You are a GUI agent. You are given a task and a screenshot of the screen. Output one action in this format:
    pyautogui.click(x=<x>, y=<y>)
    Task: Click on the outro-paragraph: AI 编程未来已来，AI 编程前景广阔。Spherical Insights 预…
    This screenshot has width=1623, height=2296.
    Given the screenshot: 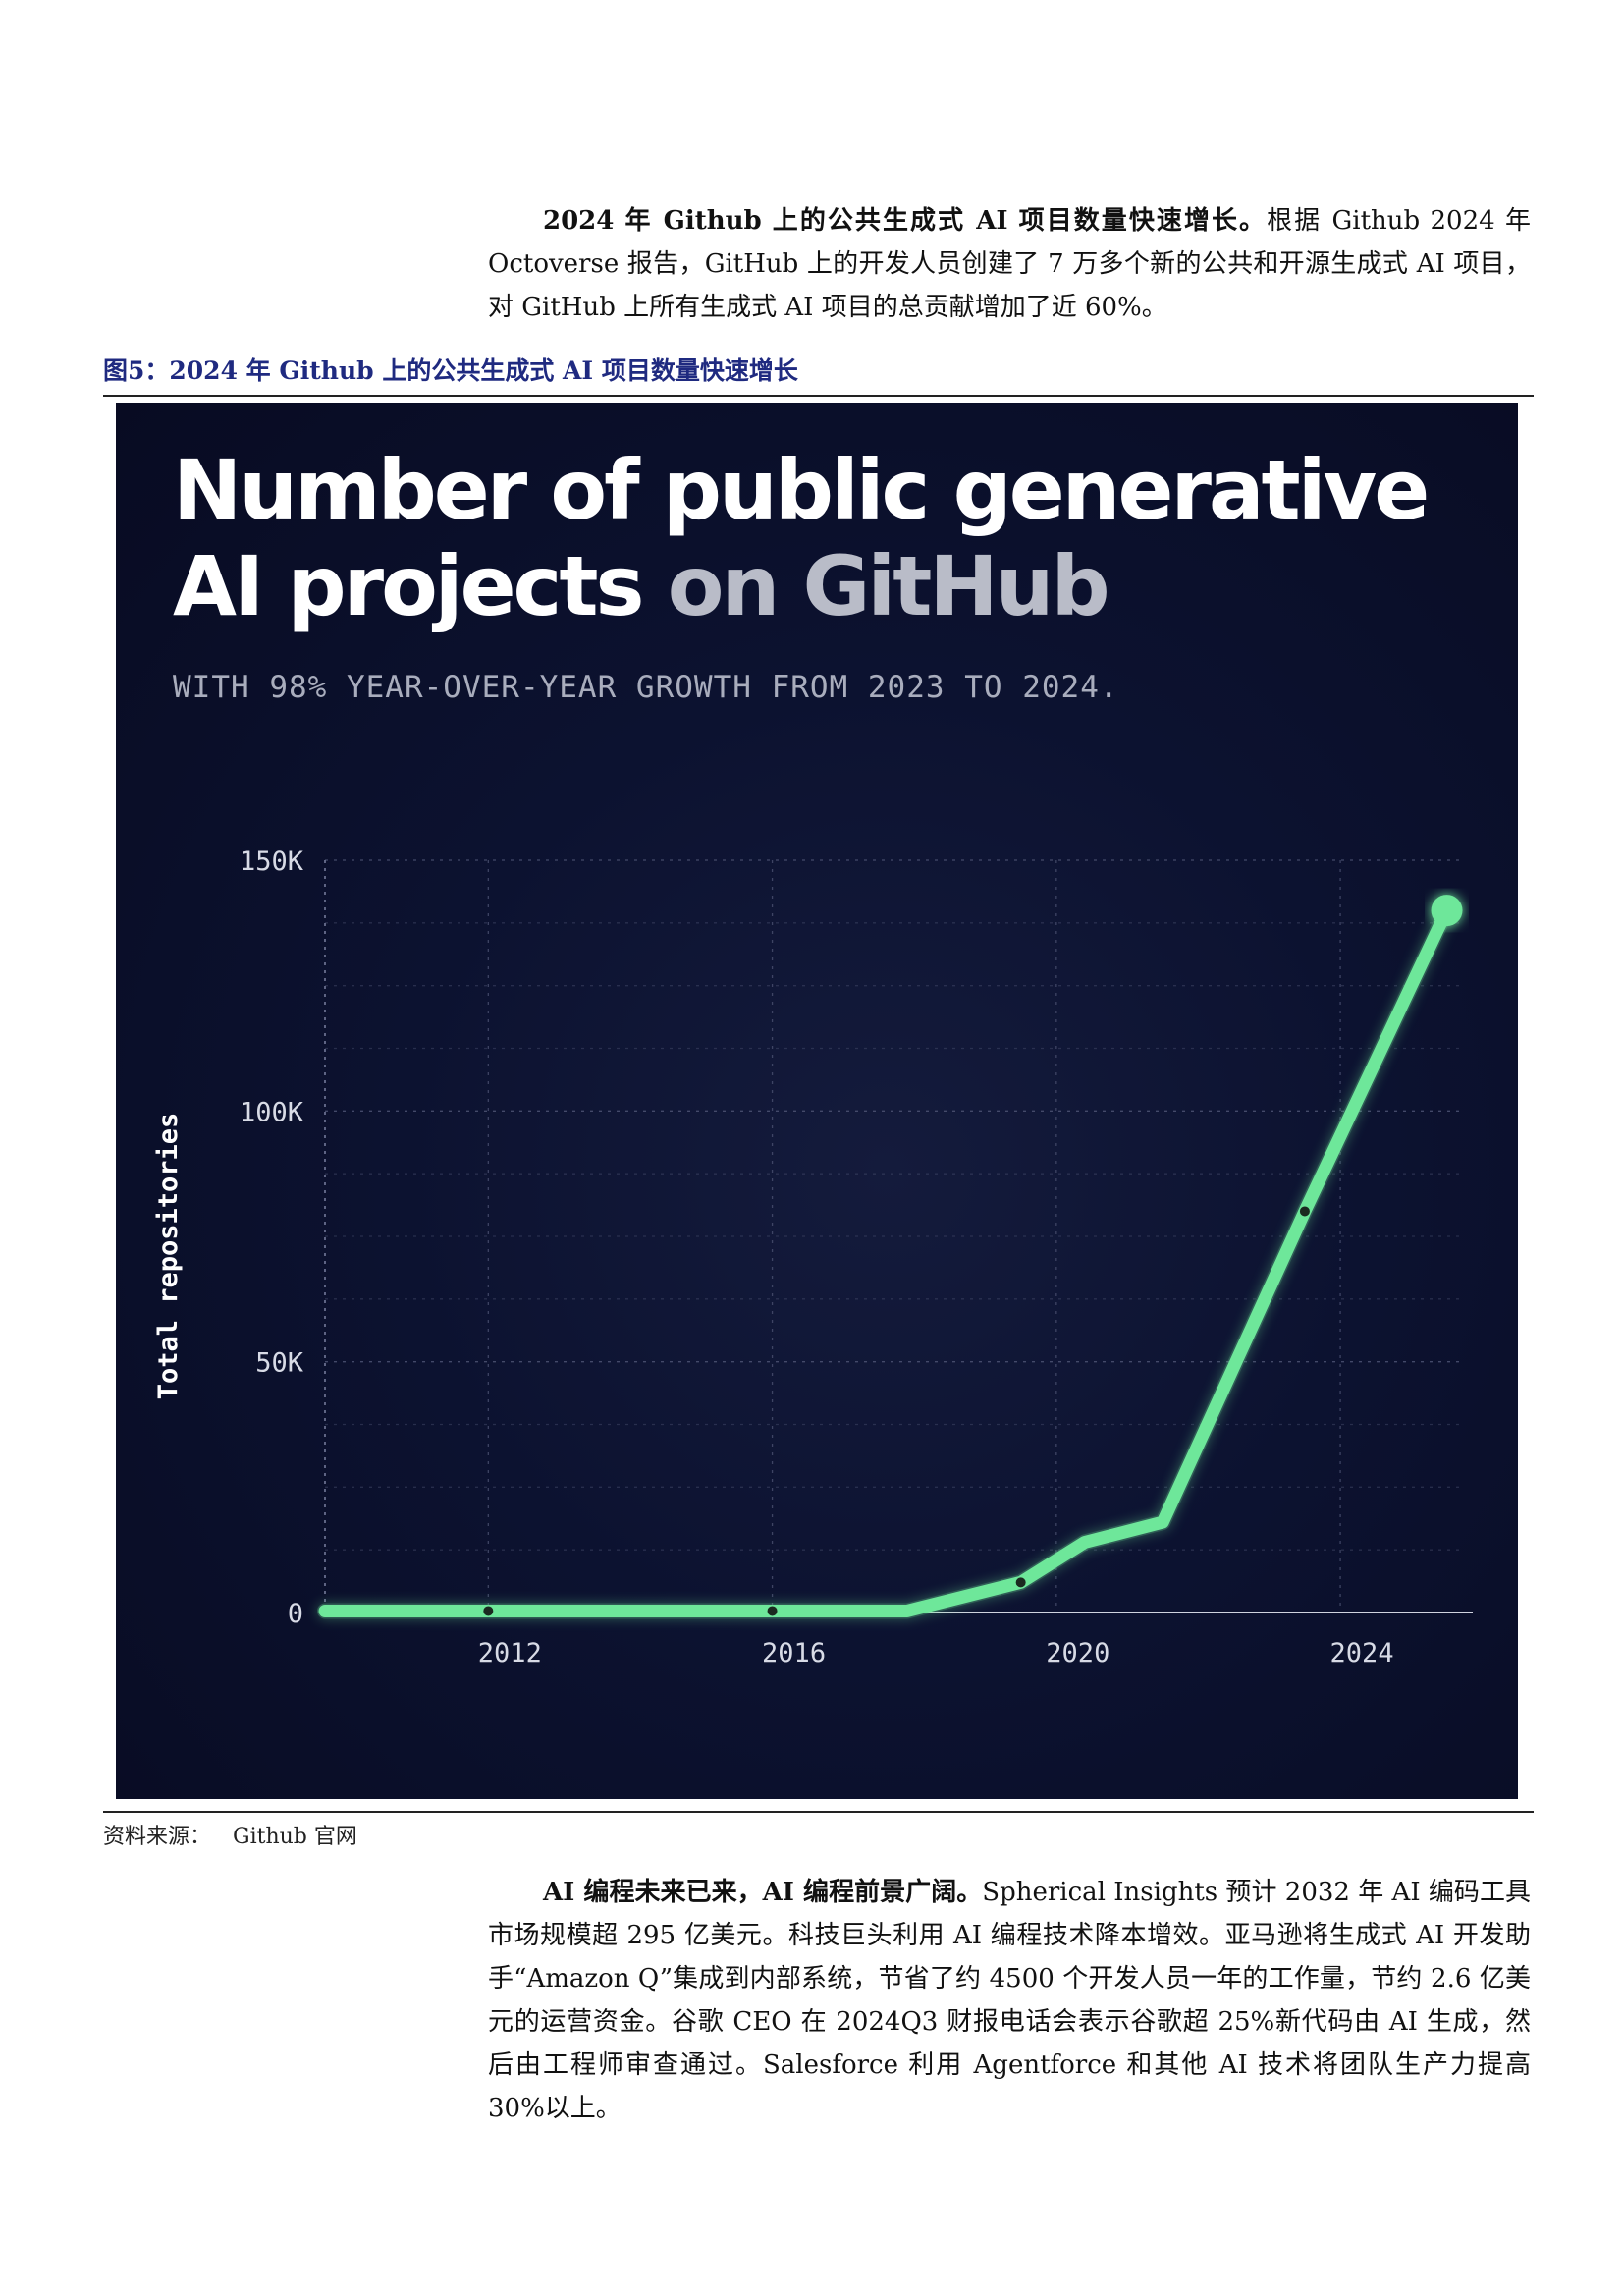 What is the action you would take?
    pyautogui.click(x=1009, y=2000)
    